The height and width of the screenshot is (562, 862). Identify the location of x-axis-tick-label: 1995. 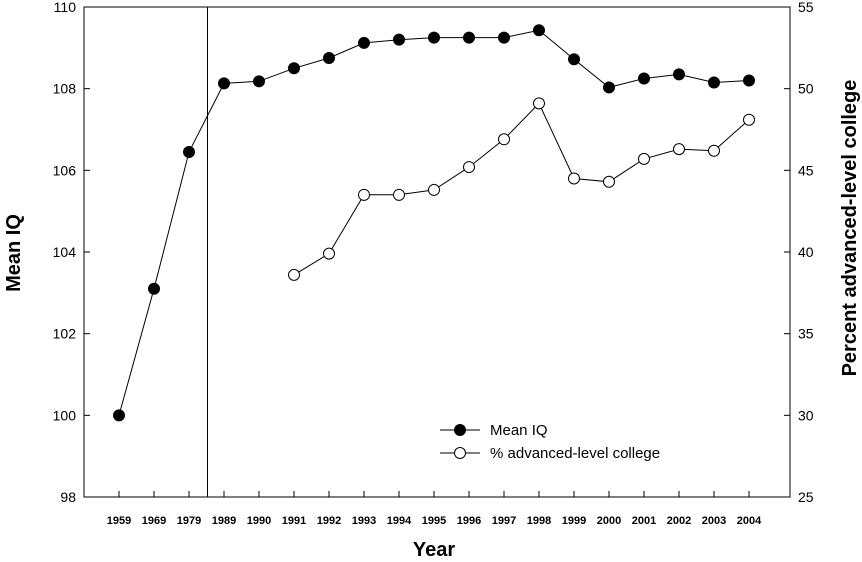
(434, 521).